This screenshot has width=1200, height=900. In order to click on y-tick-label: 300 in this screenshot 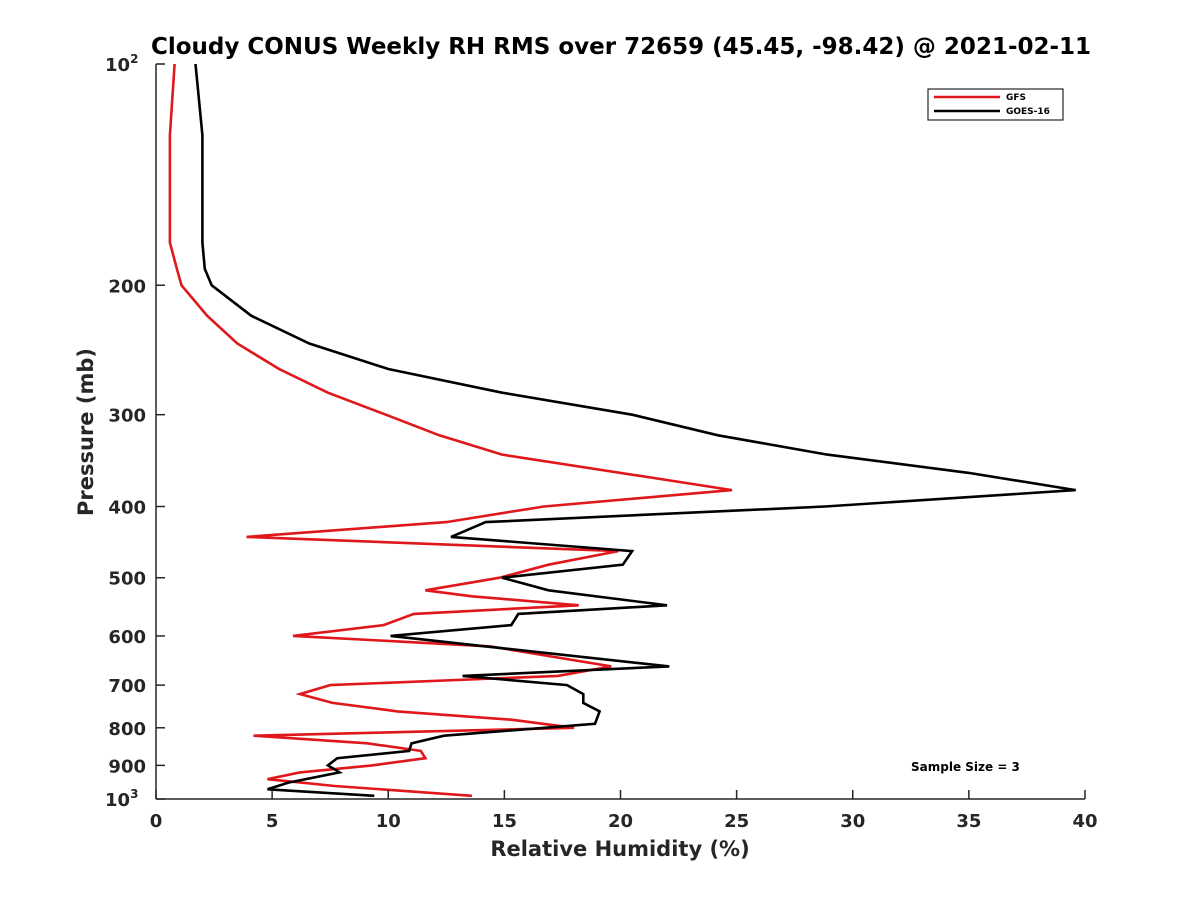, I will do `click(127, 416)`.